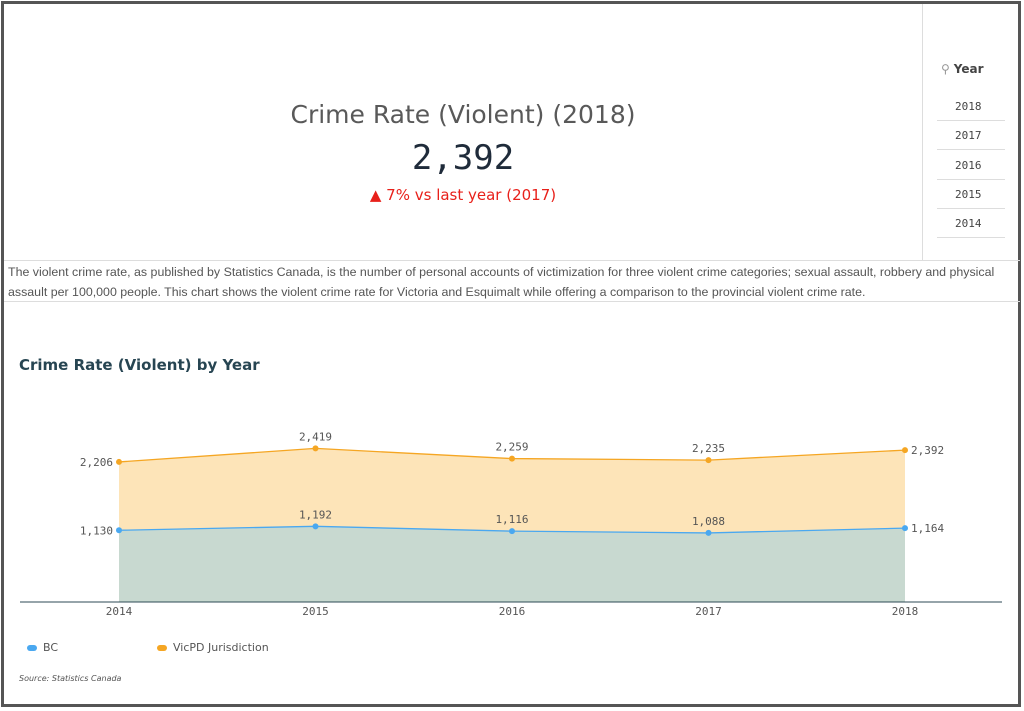 The height and width of the screenshot is (711, 1024). I want to click on data-label: 2,206, so click(96, 462).